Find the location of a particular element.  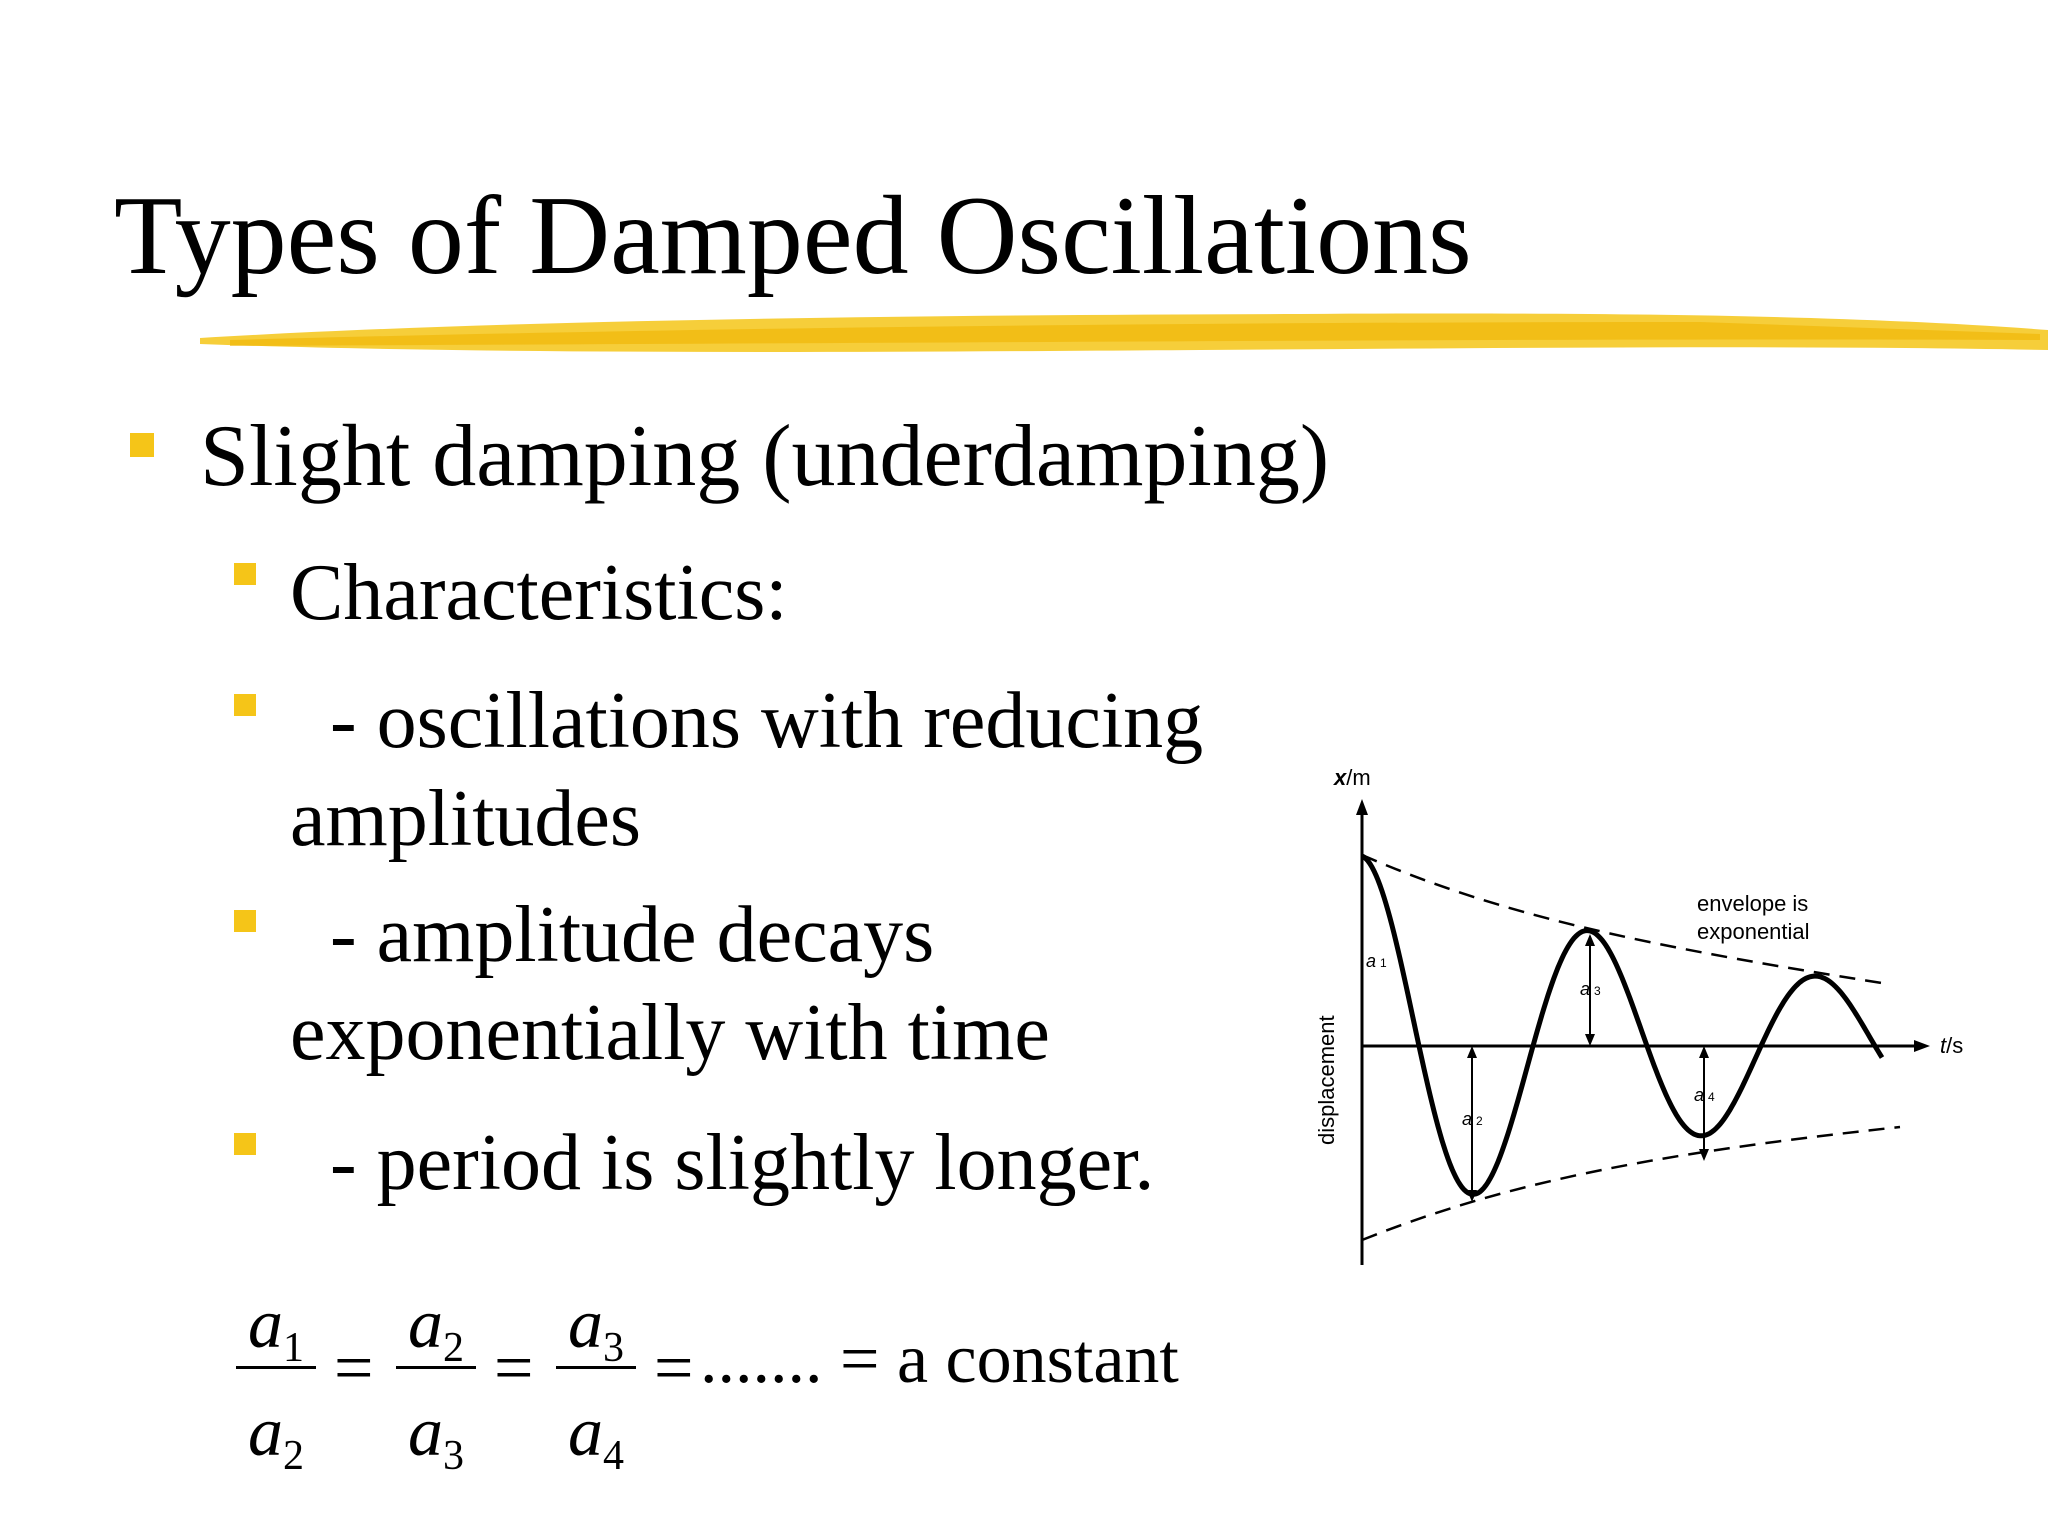

equation-tail: ....... = a constant is located at coordinates (939, 1360).